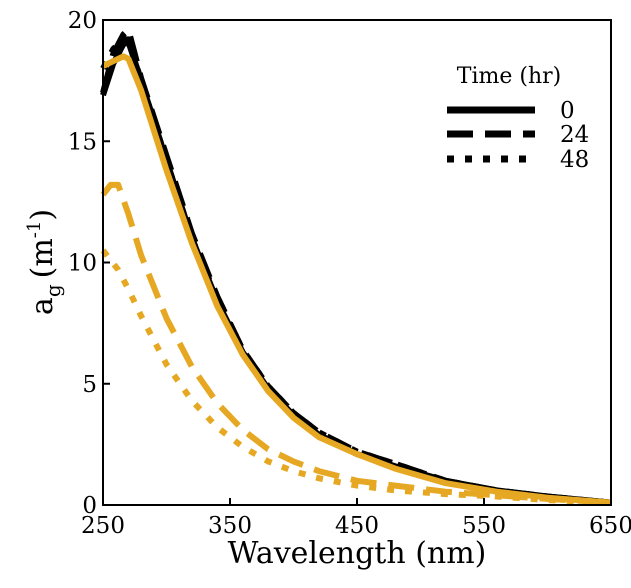  What do you see at coordinates (42, 258) in the screenshot?
I see `y-axis-unit-open: (m` at bounding box center [42, 258].